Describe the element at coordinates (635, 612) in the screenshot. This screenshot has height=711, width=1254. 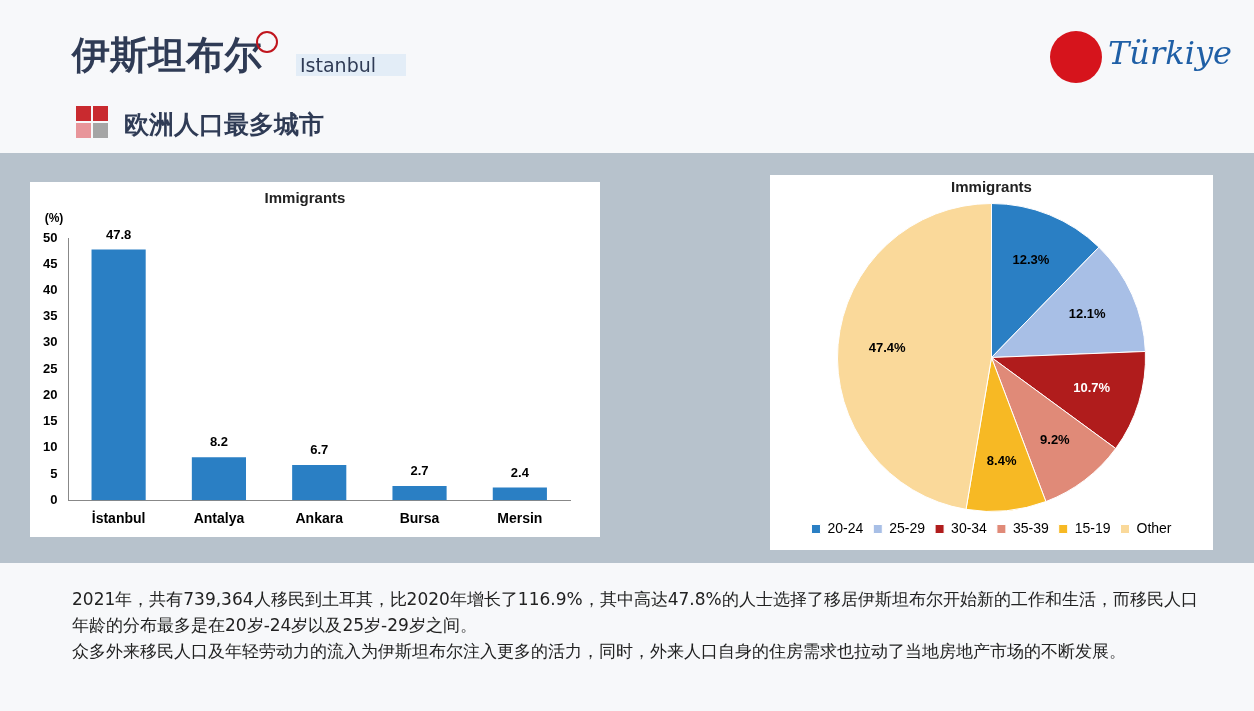
I see `text: 2021年，共有739,364人移民到土耳其，比2020年增长了116.9%，其中高达47.8%的人士选择了移居伊斯坦布尔开始新的工作和生活，而移民人口年龄的分布最多是在20岁-24岁以及25岁-29岁之间。` at that location.